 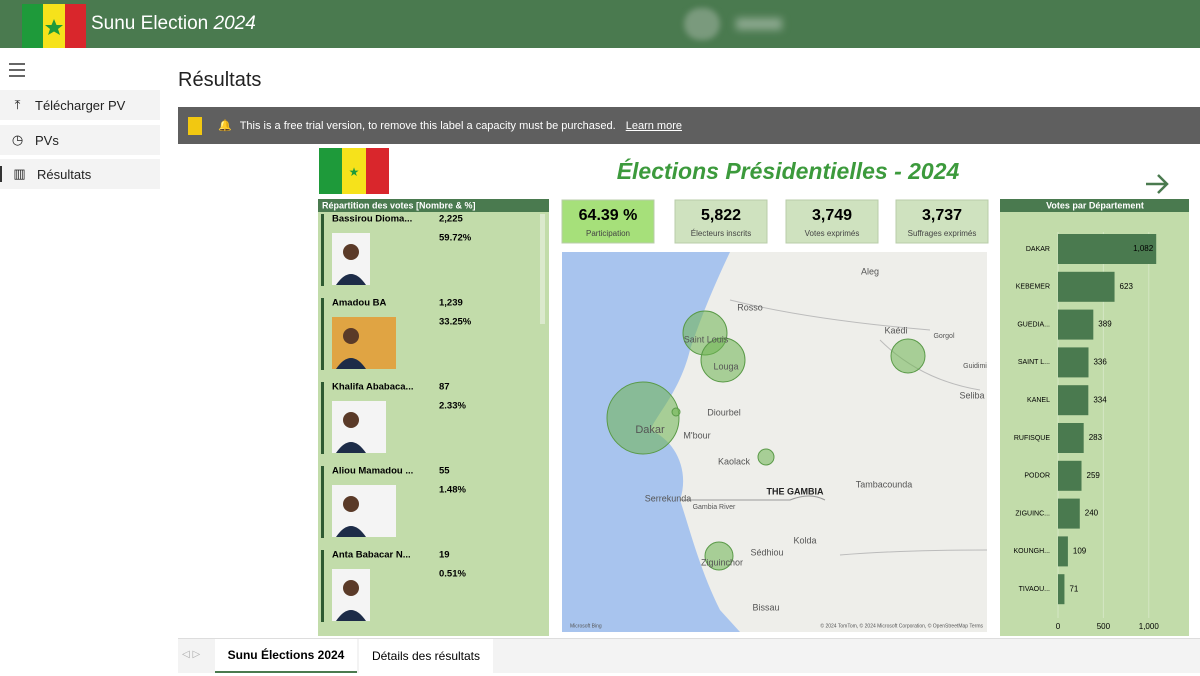 What do you see at coordinates (975, 366) in the screenshot?
I see `map-label: Guidimi` at bounding box center [975, 366].